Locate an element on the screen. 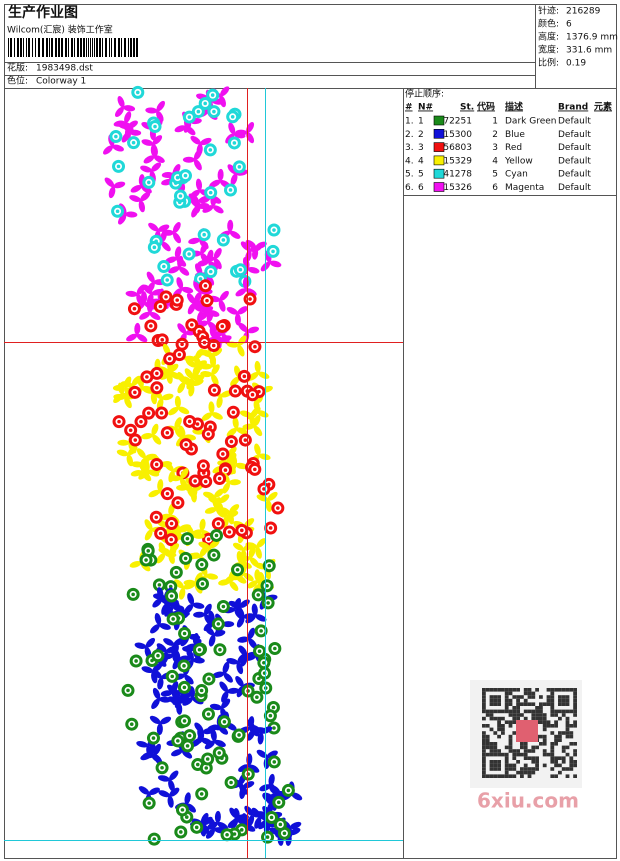 The image size is (620, 861). row-needle: 6 is located at coordinates (421, 188).